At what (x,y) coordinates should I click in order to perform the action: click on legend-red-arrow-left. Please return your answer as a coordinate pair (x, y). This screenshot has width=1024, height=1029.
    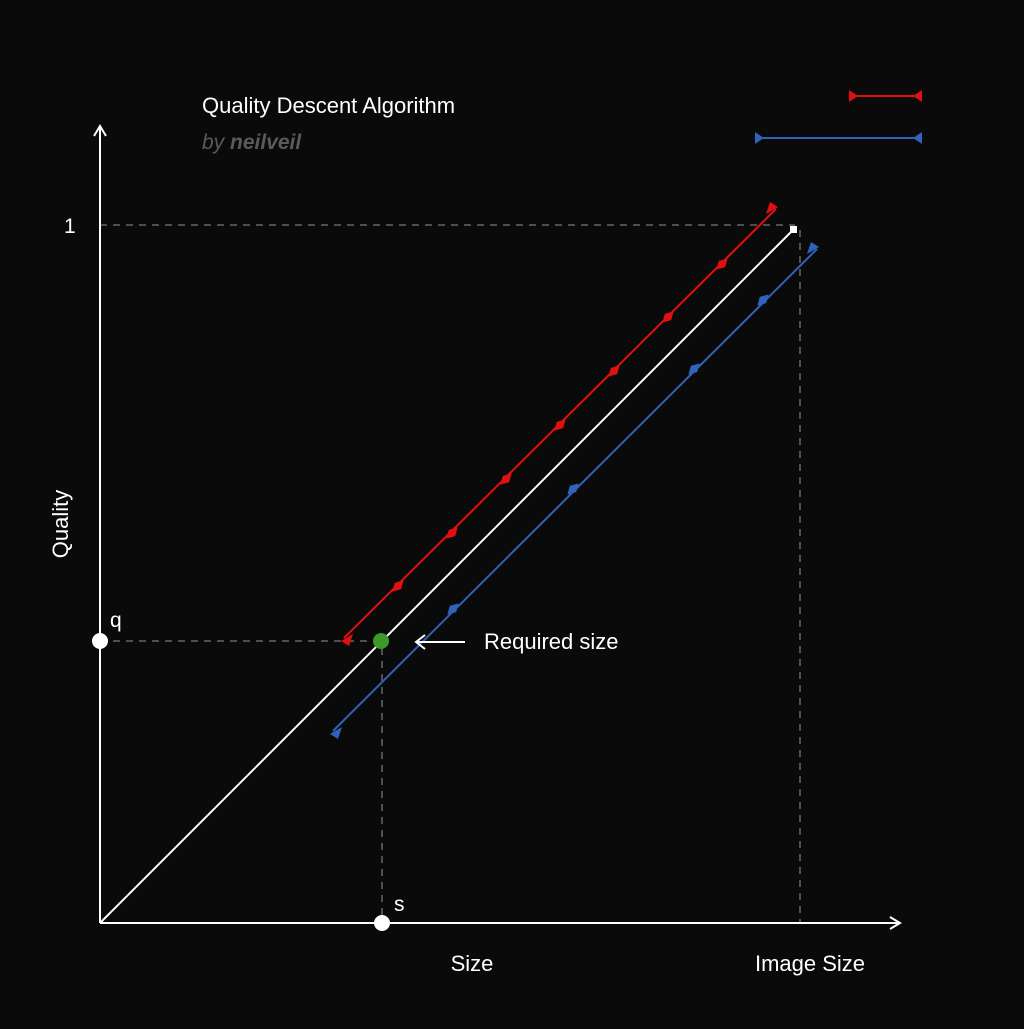
    Looking at the image, I should click on (853, 96).